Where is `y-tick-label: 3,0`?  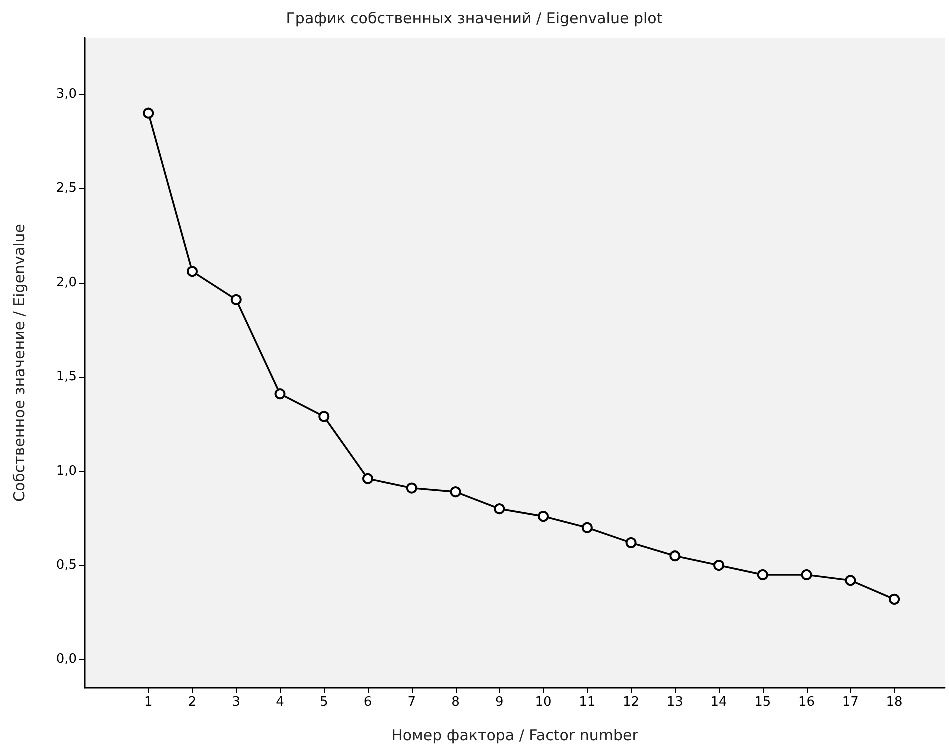 y-tick-label: 3,0 is located at coordinates (66, 94).